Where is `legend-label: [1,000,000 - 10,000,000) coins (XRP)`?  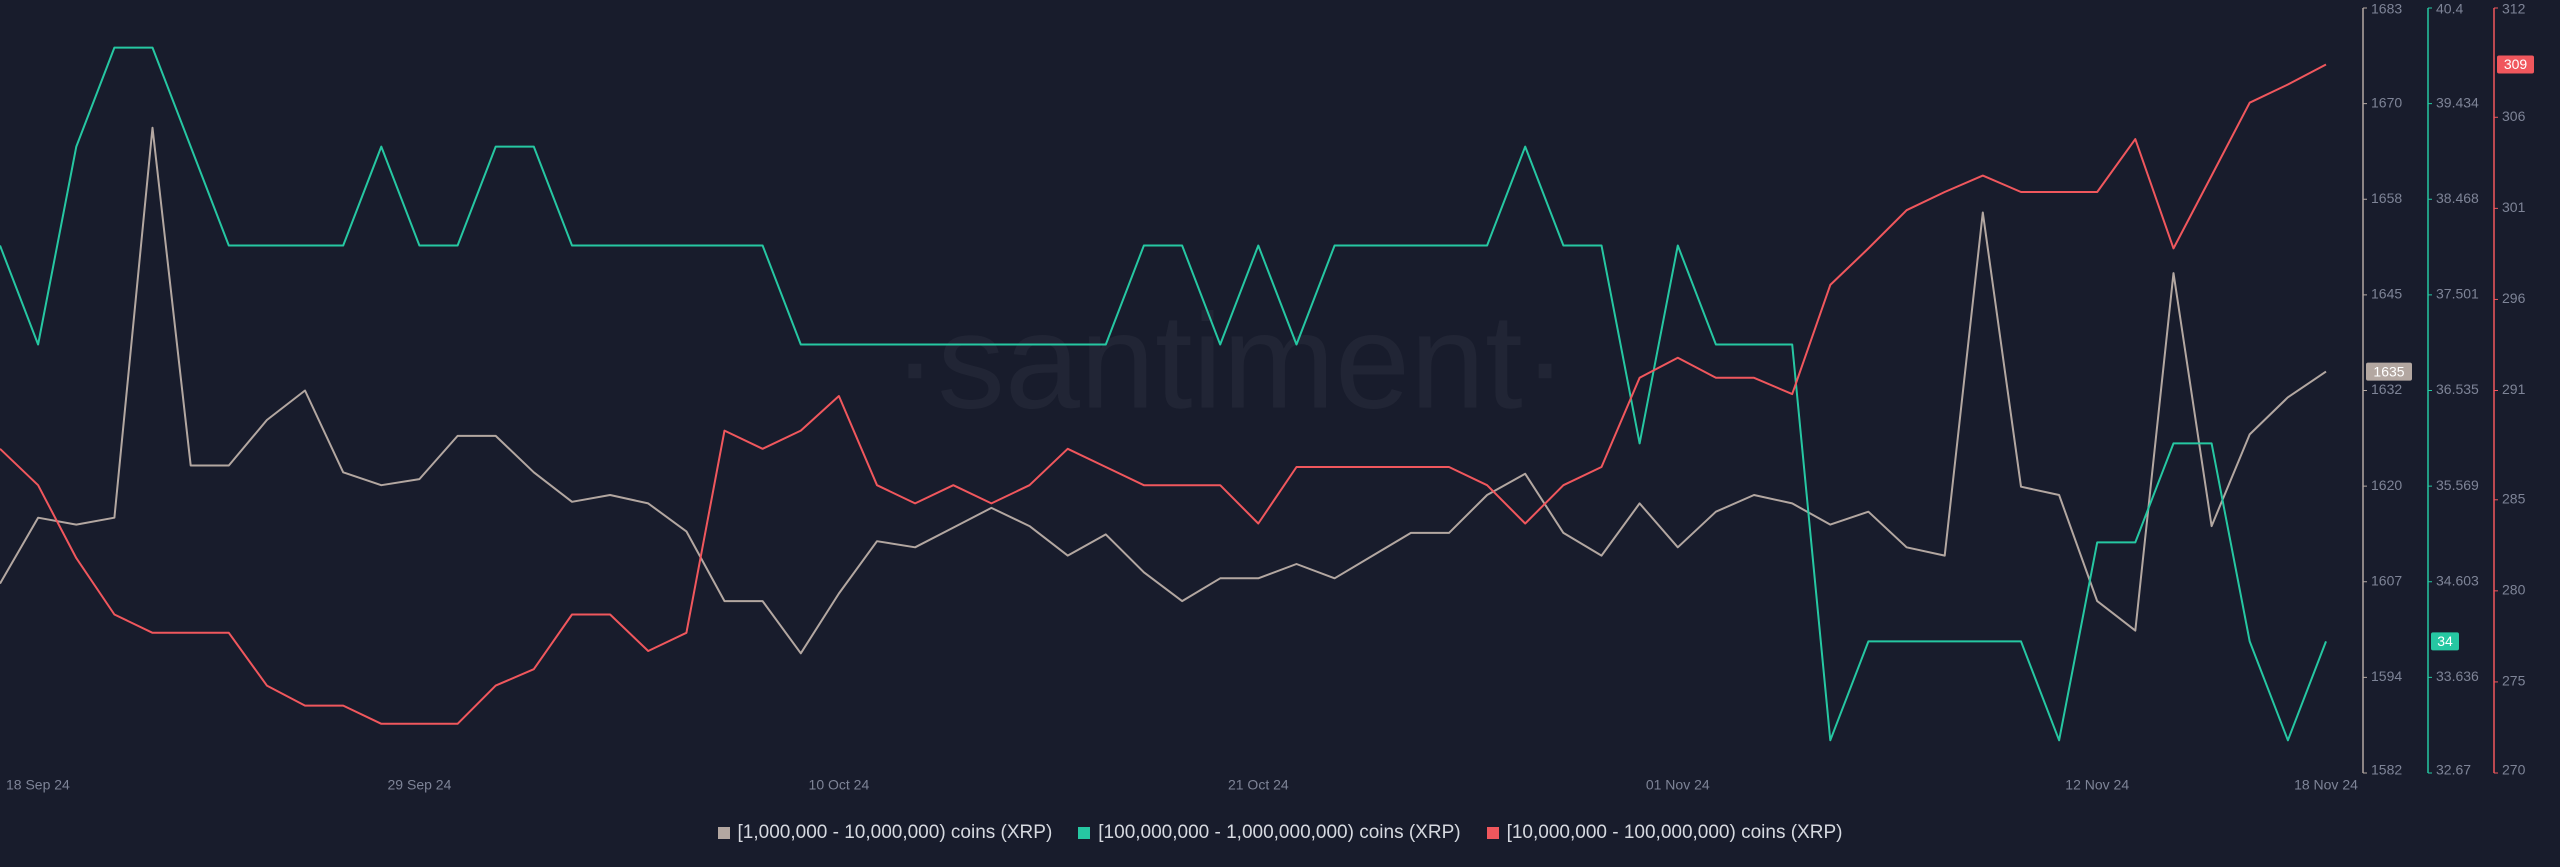
legend-label: [1,000,000 - 10,000,000) coins (XRP) is located at coordinates (895, 832).